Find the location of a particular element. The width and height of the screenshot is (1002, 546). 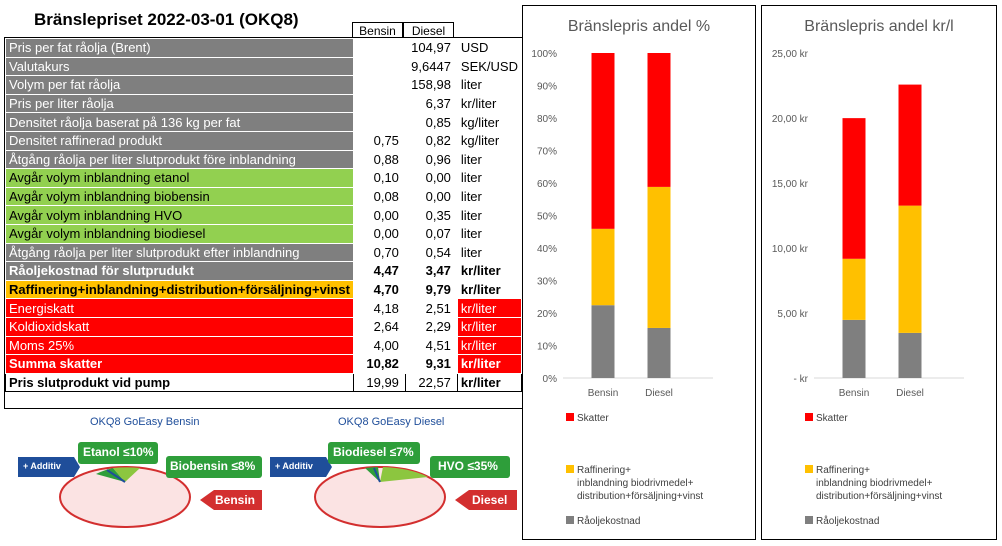

bensin-pie-graphic is located at coordinates (125, 497).